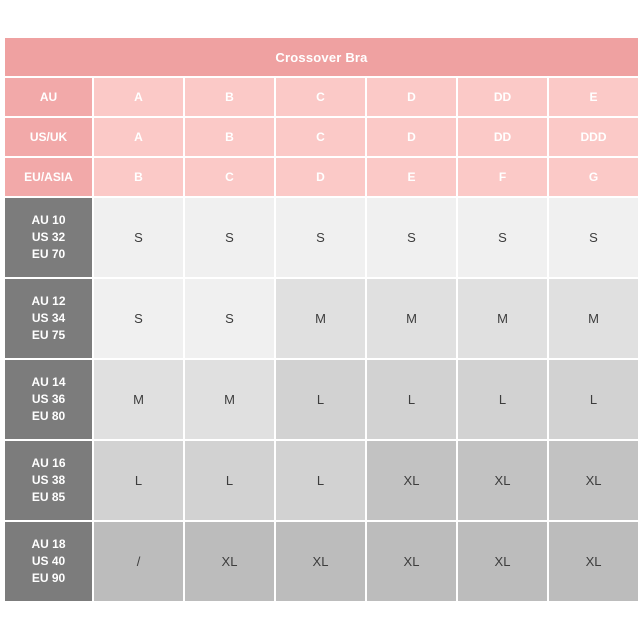  I want to click on band-size-line: US 32, so click(48, 237).